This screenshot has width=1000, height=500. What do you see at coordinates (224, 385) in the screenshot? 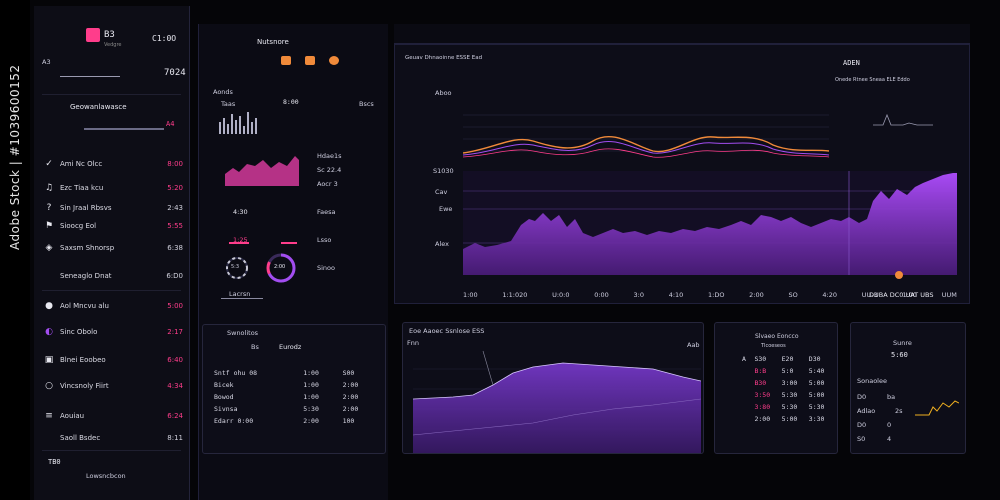
I see `cell: Bicek` at bounding box center [224, 385].